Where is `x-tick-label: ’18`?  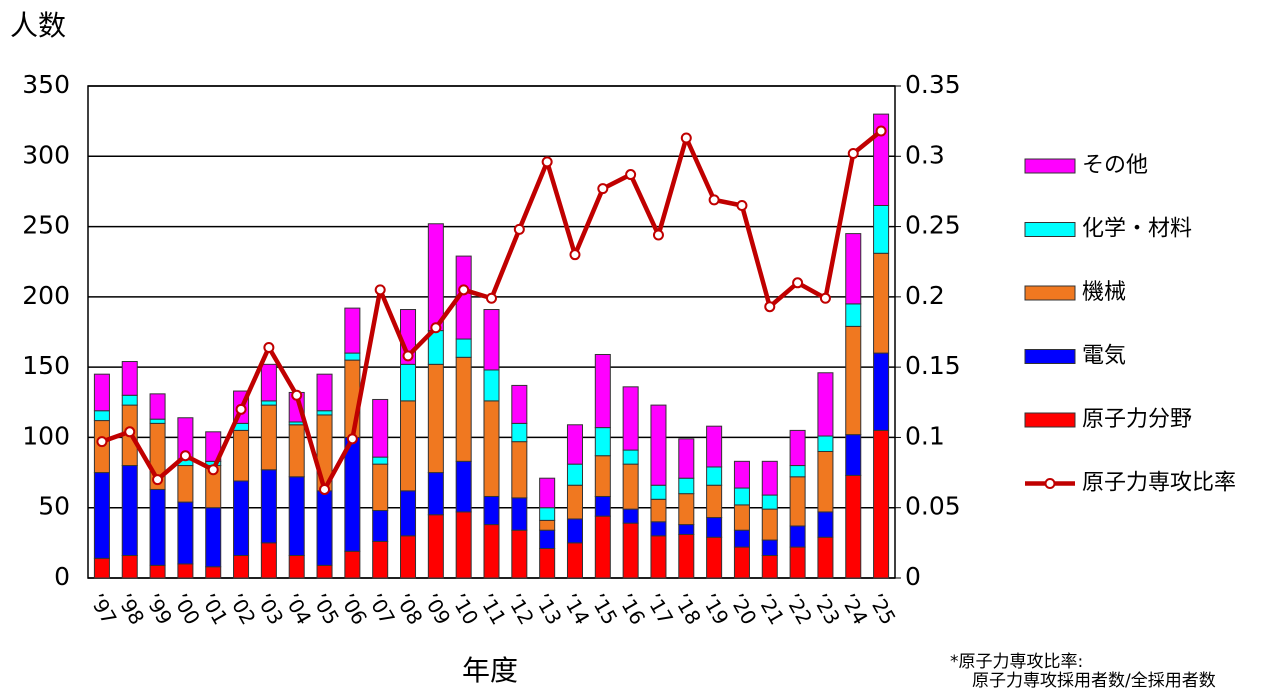
x-tick-label: ’18 is located at coordinates (687, 609).